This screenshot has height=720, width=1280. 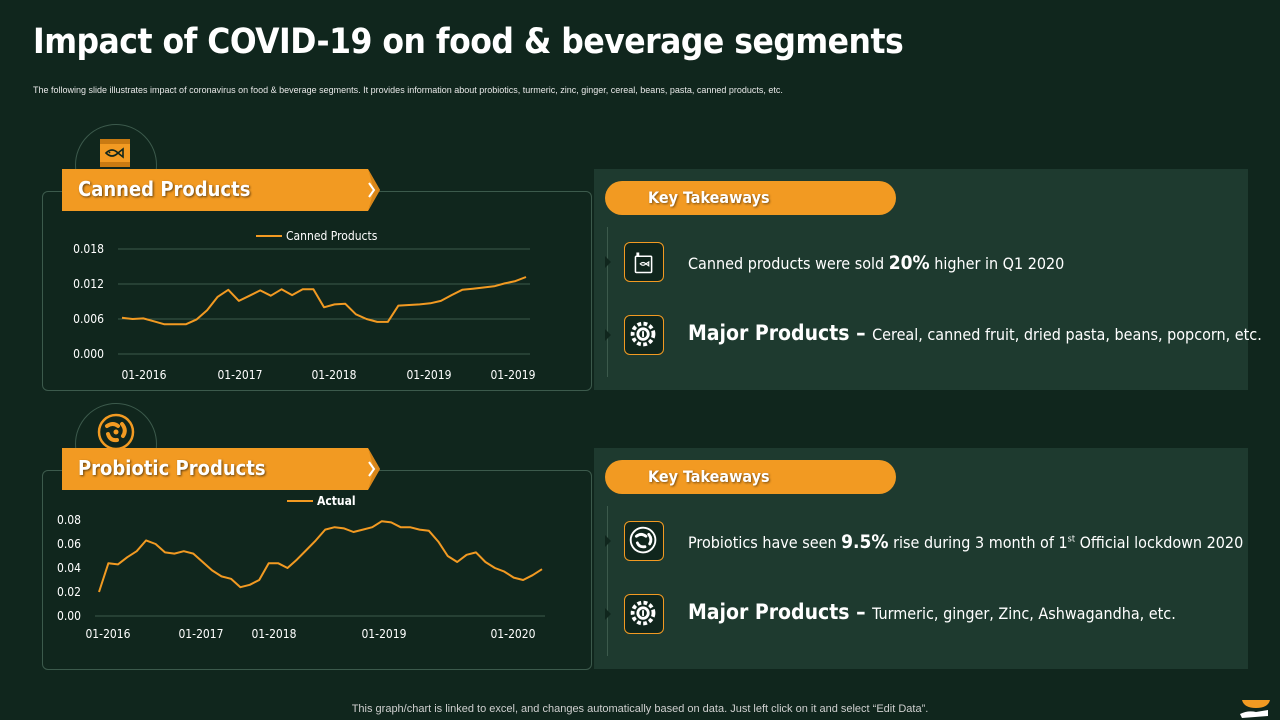 What do you see at coordinates (607, 302) in the screenshot?
I see `canned-takeaways-divider` at bounding box center [607, 302].